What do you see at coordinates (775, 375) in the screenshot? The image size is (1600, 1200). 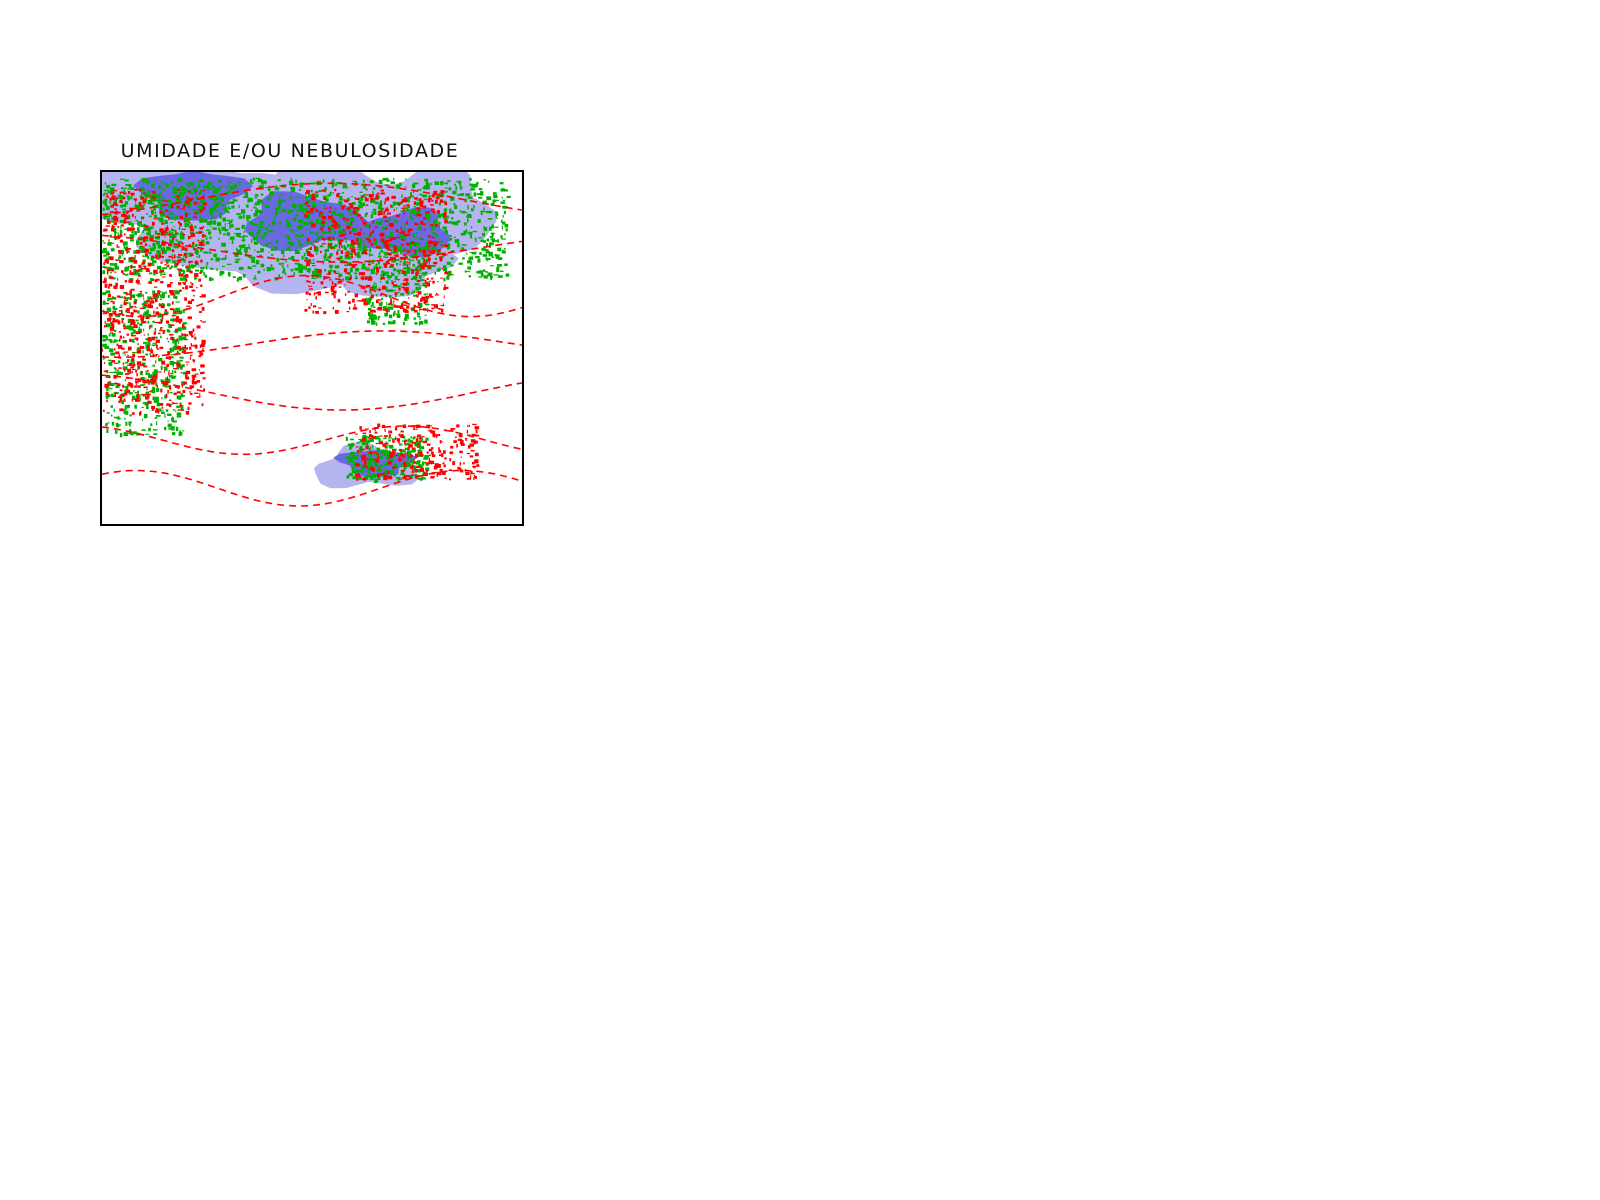 I see `panel-pancadas-calor` at bounding box center [775, 375].